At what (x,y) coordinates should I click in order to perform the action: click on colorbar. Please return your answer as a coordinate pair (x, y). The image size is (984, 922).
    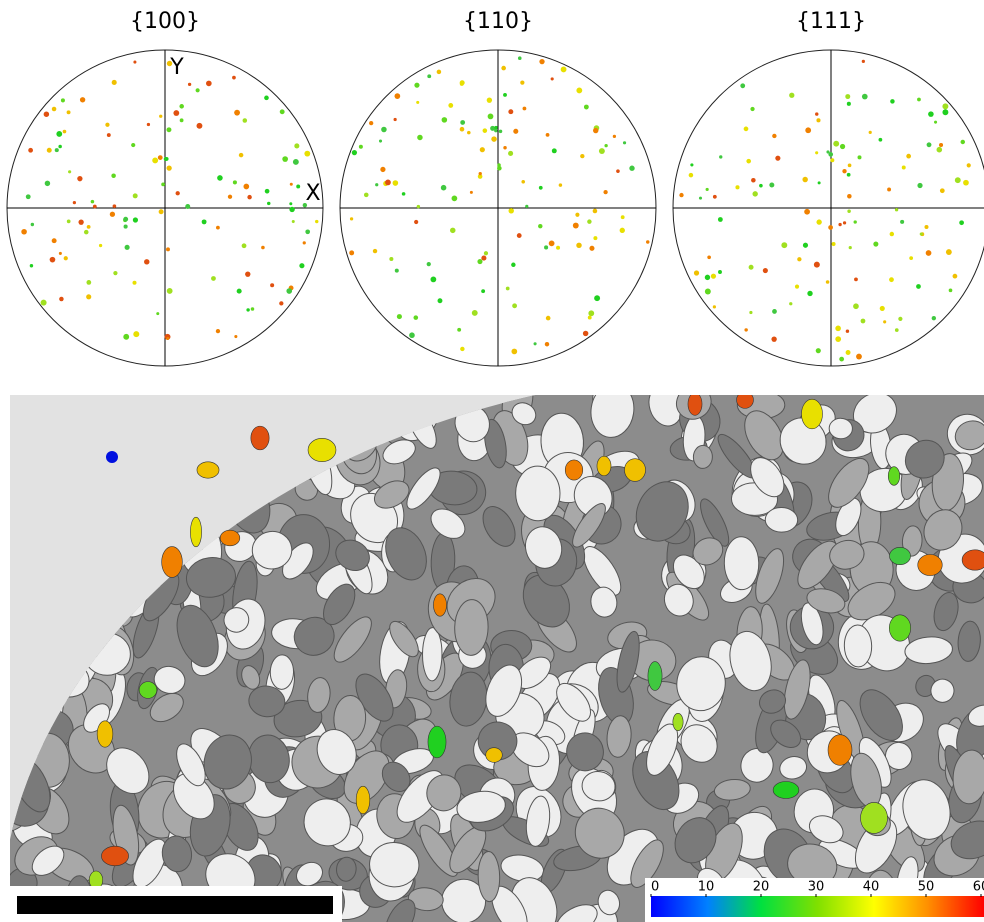
    Looking at the image, I should click on (817, 906).